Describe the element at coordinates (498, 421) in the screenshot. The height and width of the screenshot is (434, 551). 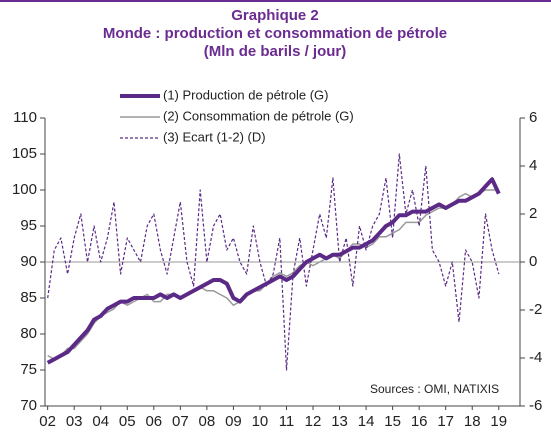
I see `x-tick-label: 19` at that location.